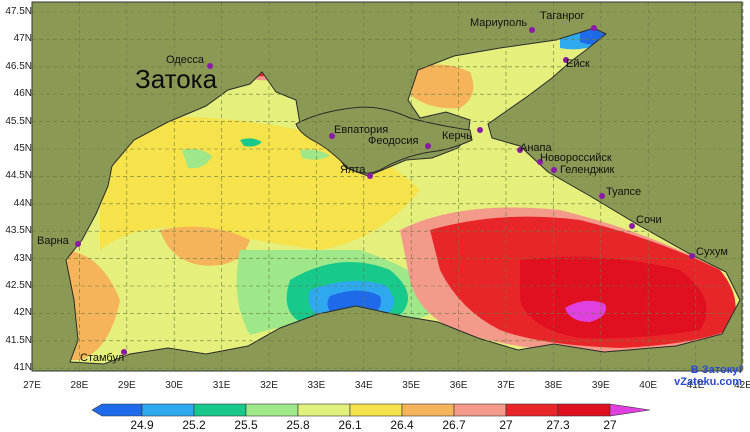  Describe the element at coordinates (18, 231) in the screenshot. I see `latitude-label: 43.5N` at that location.